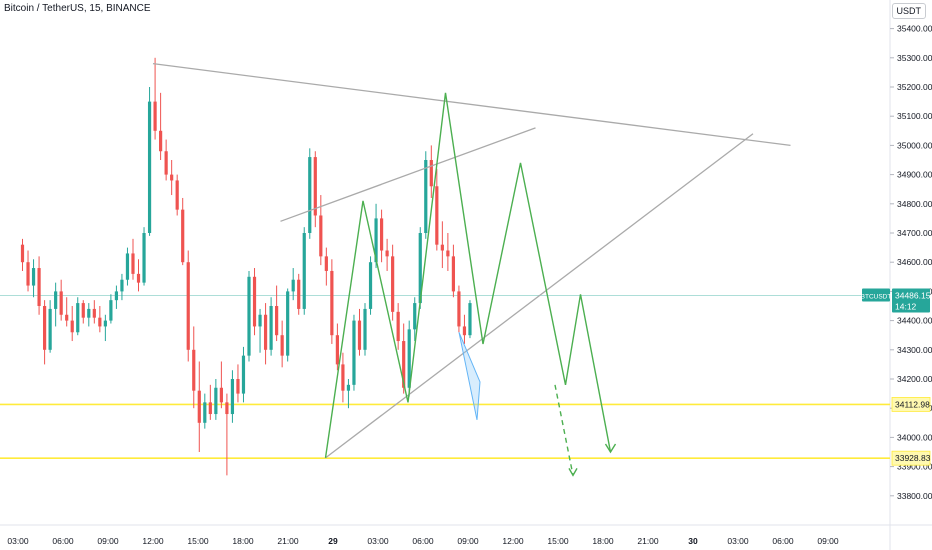 This screenshot has width=932, height=550. What do you see at coordinates (288, 541) in the screenshot?
I see `x-tick-label: 21:00` at bounding box center [288, 541].